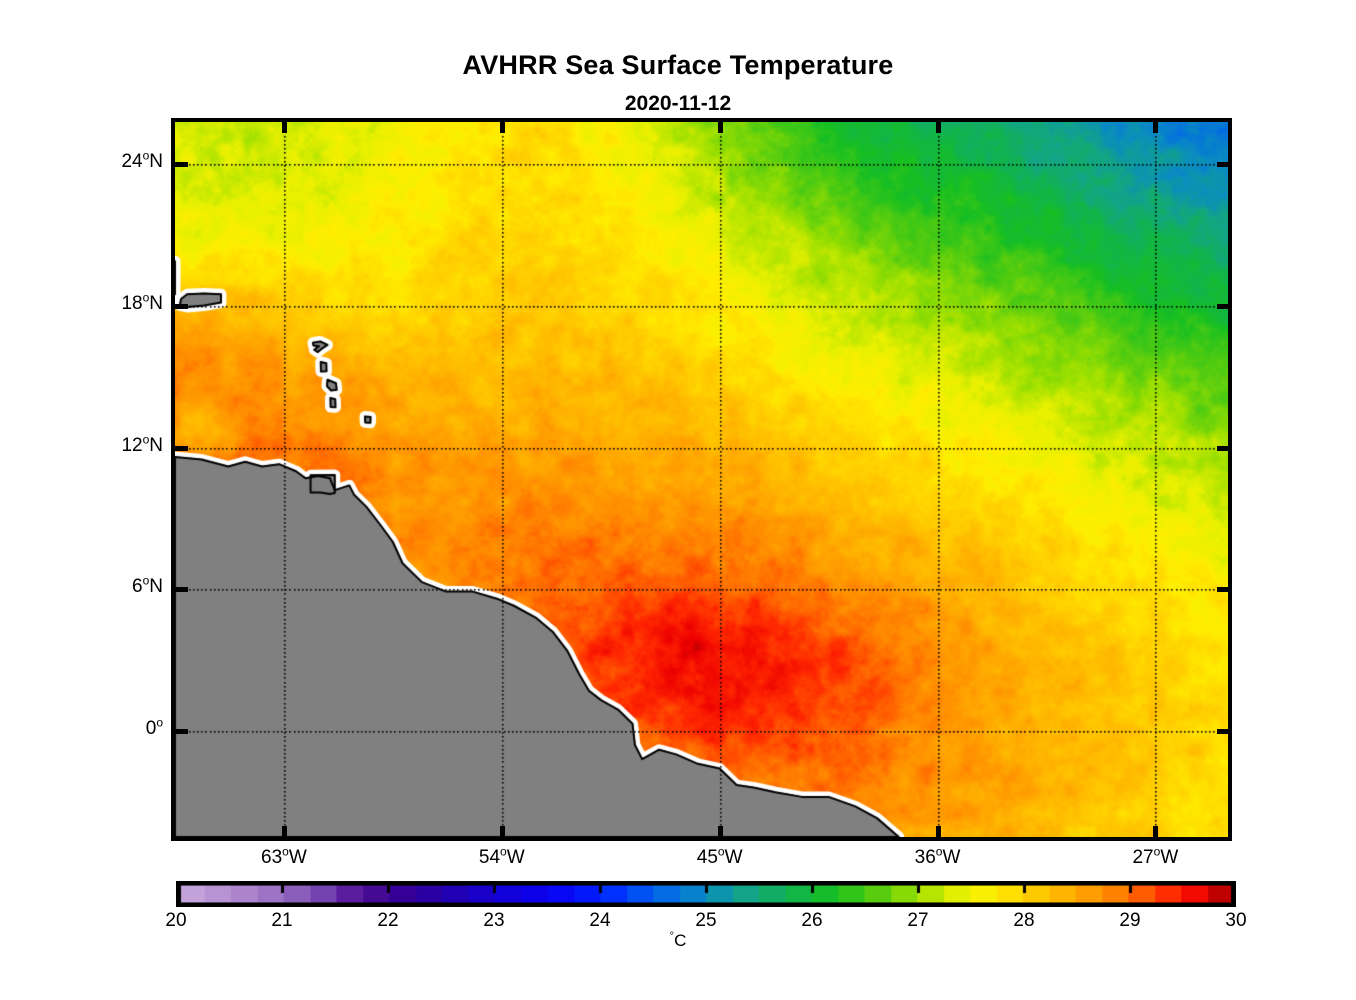  Describe the element at coordinates (719, 856) in the screenshot. I see `x-axis-tick-label-2: 45oW` at that location.